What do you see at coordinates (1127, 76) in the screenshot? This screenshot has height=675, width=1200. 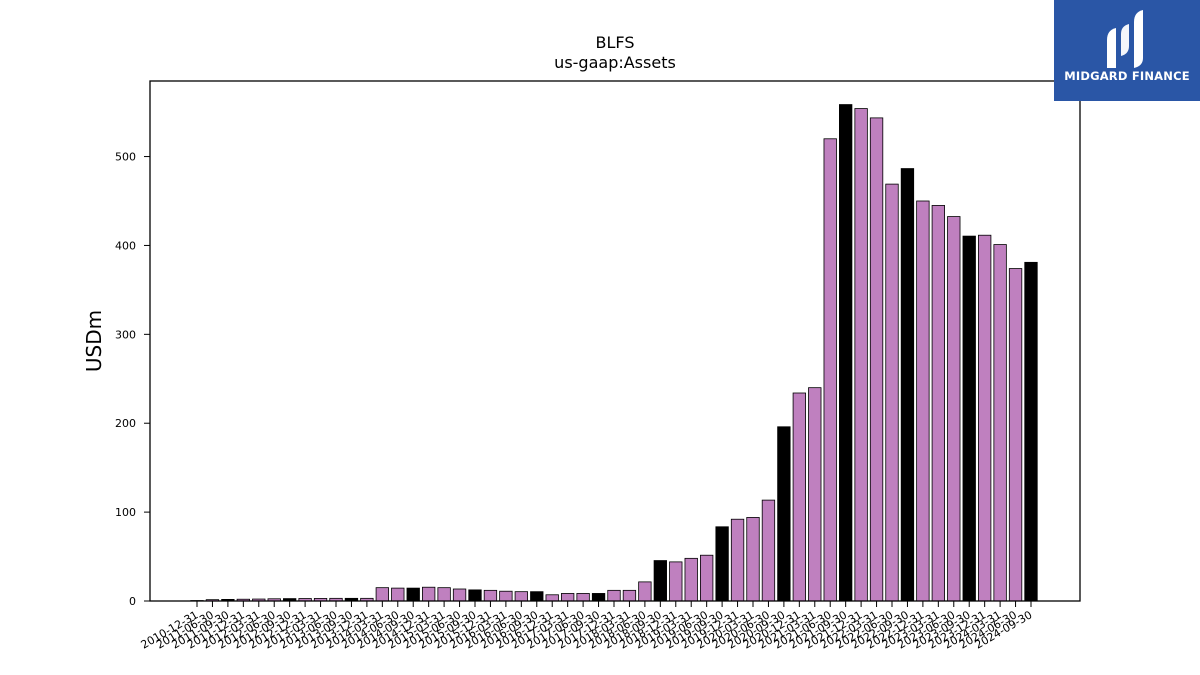 I see `logo-text: MIDGARD FINANCE` at bounding box center [1127, 76].